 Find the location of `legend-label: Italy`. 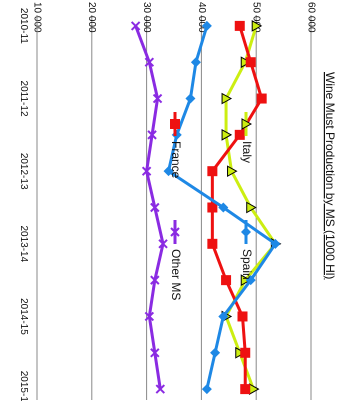

legend-label: Italy is located at coordinates (247, 152).